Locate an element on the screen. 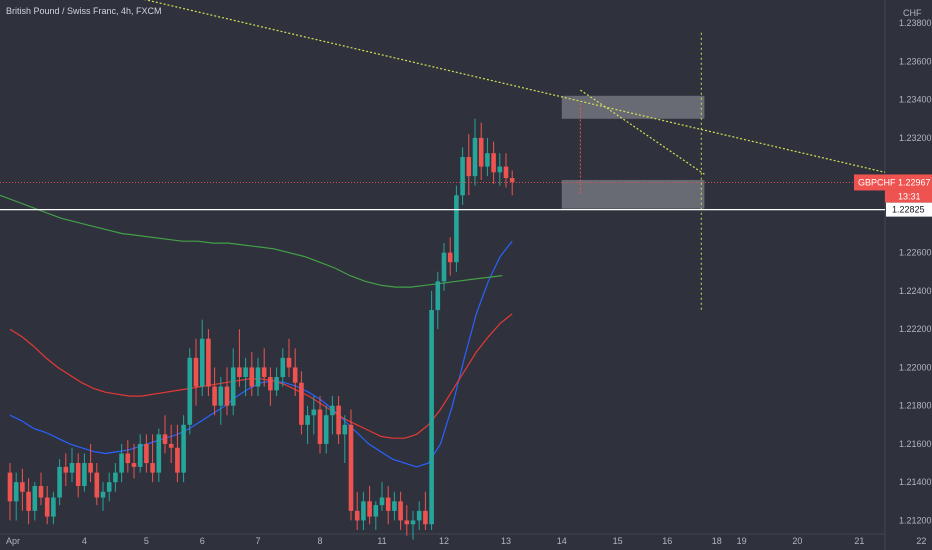 This screenshot has height=550, width=932. time-tick-label: 14 is located at coordinates (562, 541).